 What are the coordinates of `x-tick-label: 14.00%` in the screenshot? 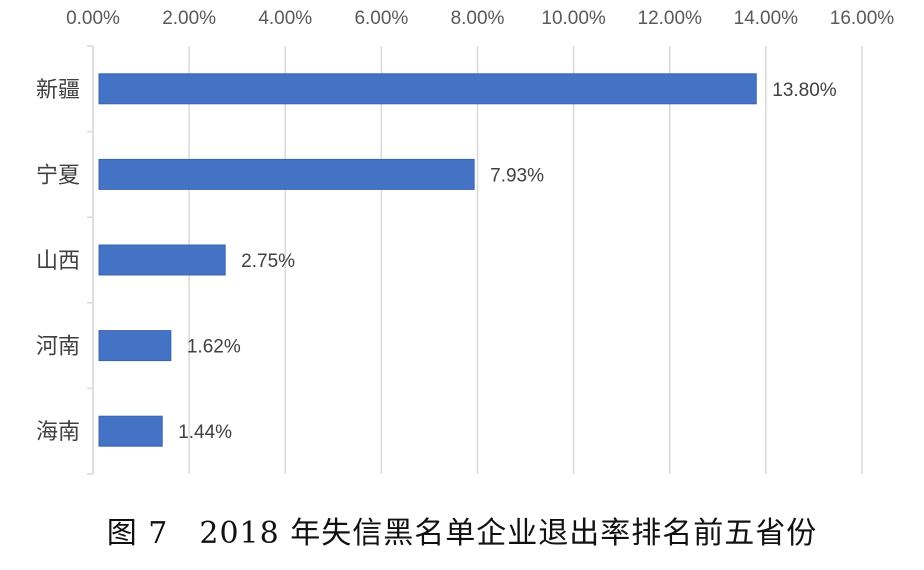 It's located at (766, 18).